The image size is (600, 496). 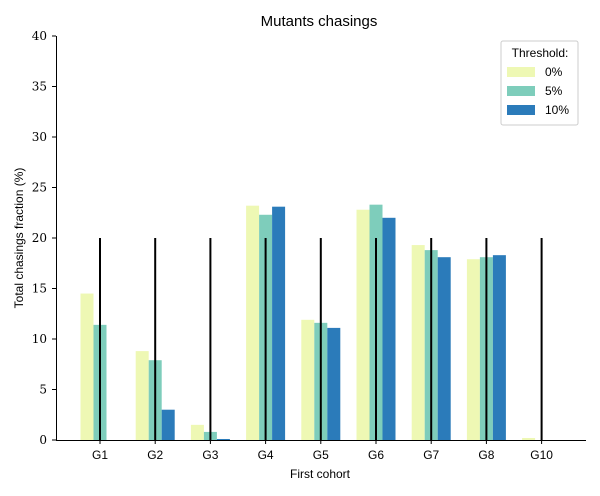 What do you see at coordinates (363, 324) in the screenshot?
I see `bar-g6-0pct` at bounding box center [363, 324].